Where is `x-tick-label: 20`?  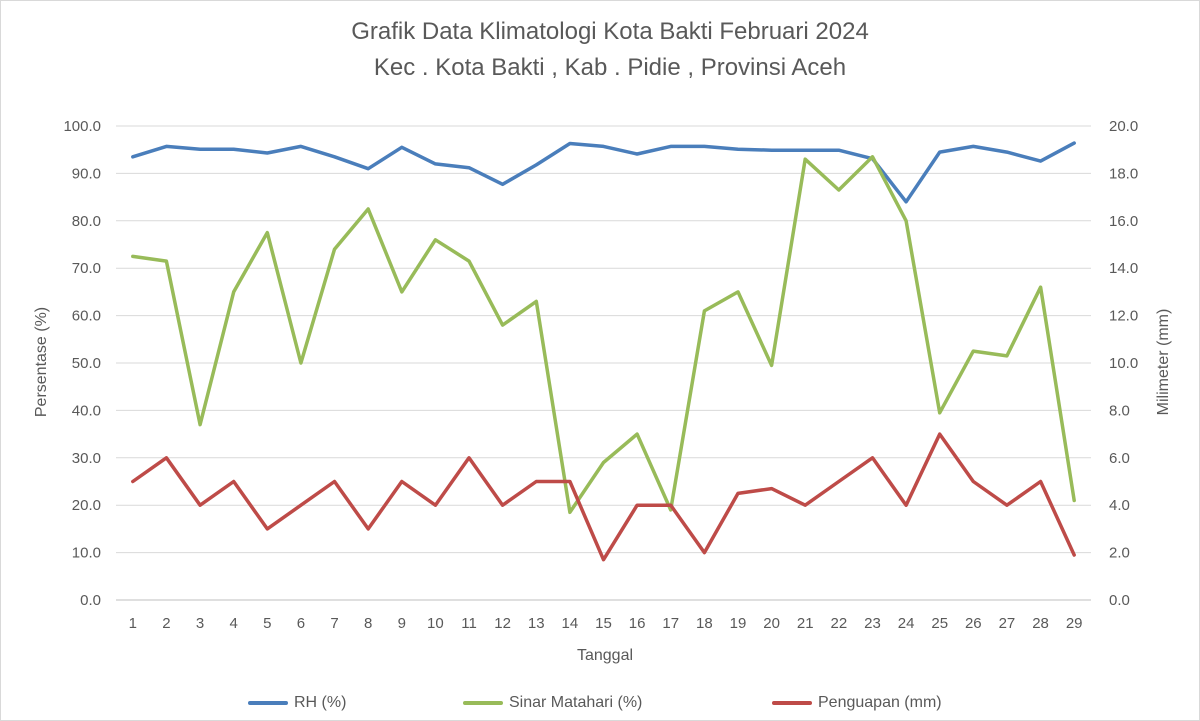 x-tick-label: 20 is located at coordinates (771, 623).